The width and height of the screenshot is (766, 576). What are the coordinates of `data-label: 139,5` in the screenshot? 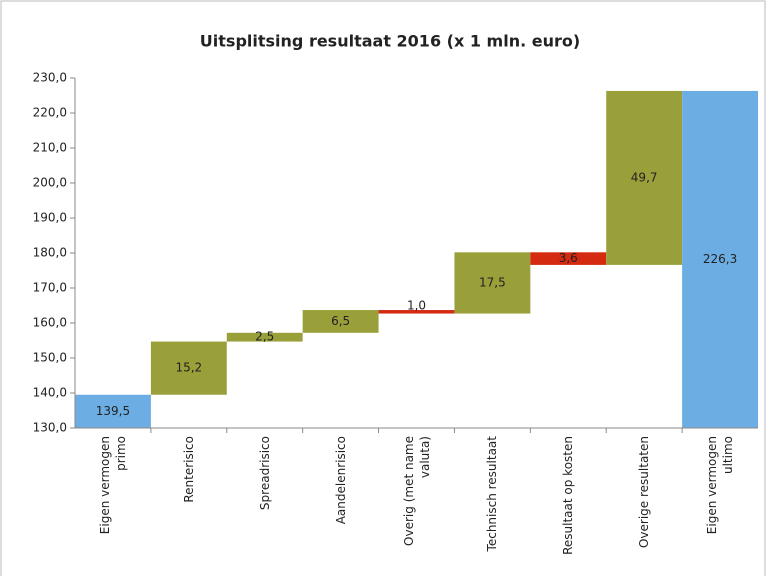 It's located at (113, 411).